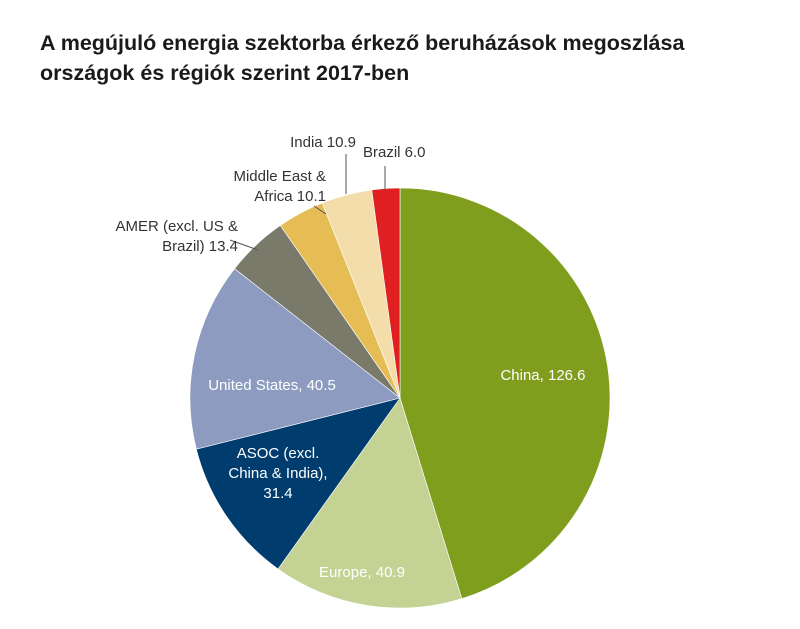 The image size is (800, 629). Describe the element at coordinates (320, 210) in the screenshot. I see `leader-line-mea` at that location.